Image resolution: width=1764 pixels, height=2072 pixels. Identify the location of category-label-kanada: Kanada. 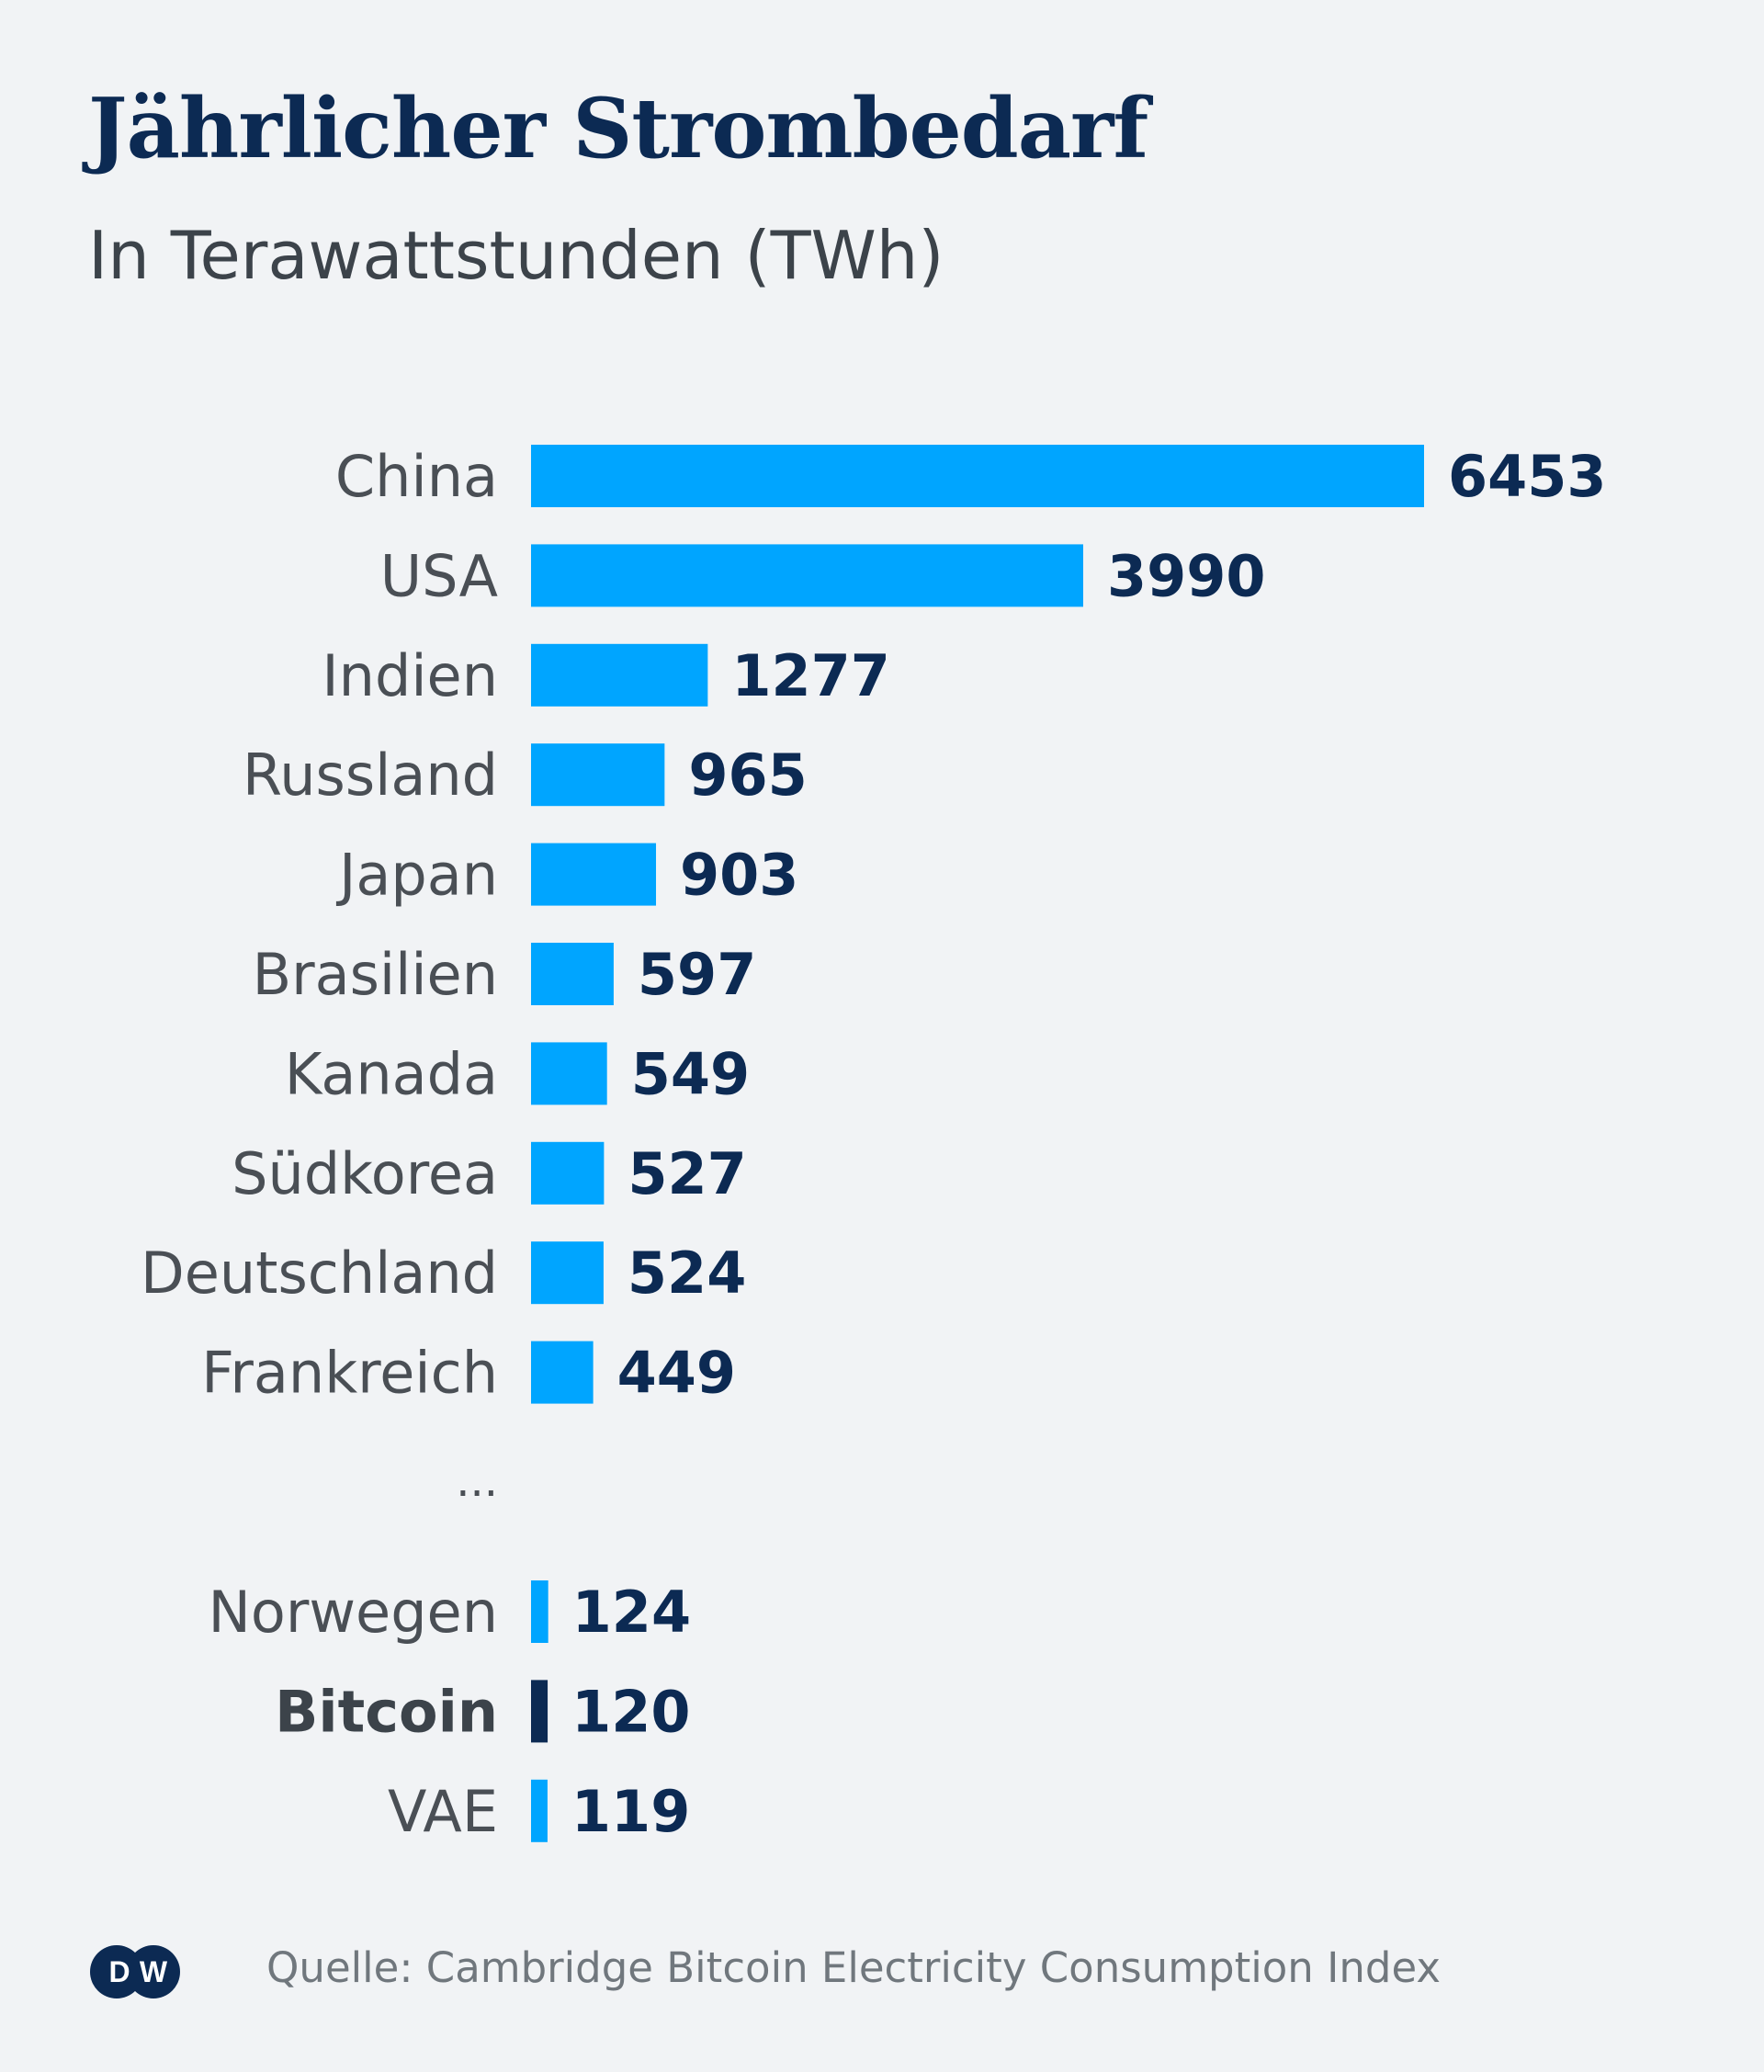
(391, 1073).